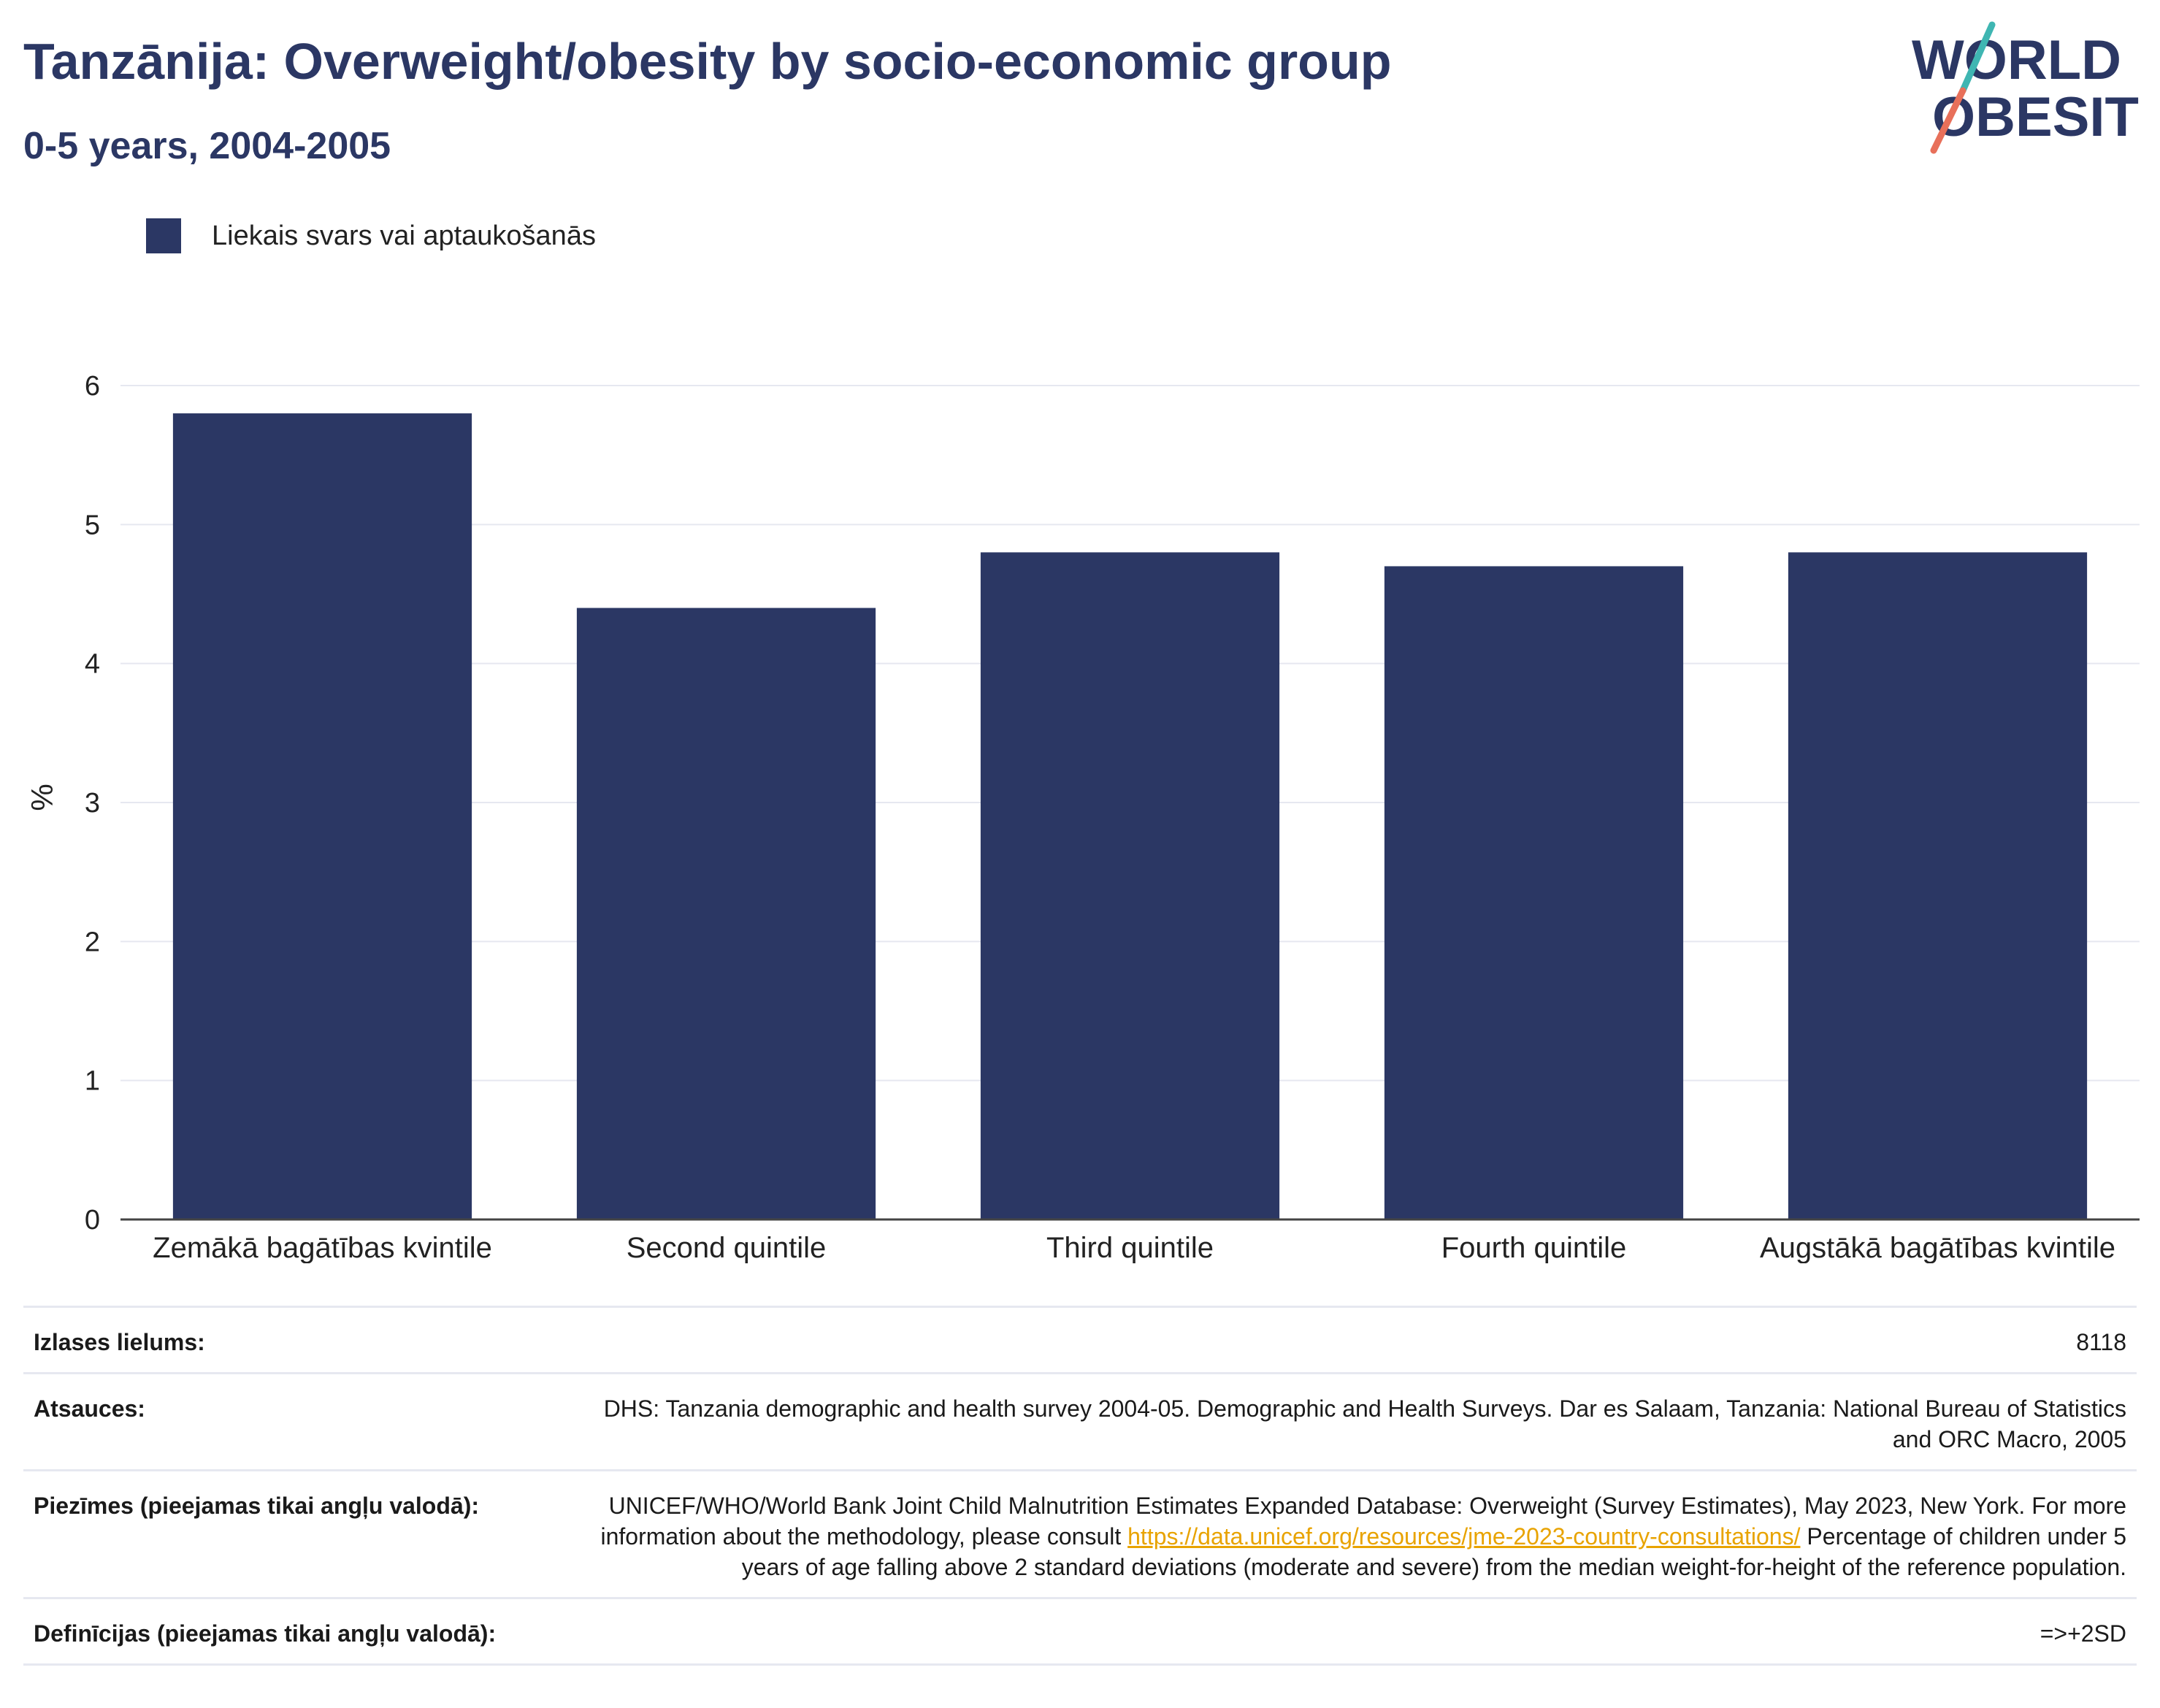  I want to click on x-tick-label: Zemākā bagātības kvintile, so click(322, 1247).